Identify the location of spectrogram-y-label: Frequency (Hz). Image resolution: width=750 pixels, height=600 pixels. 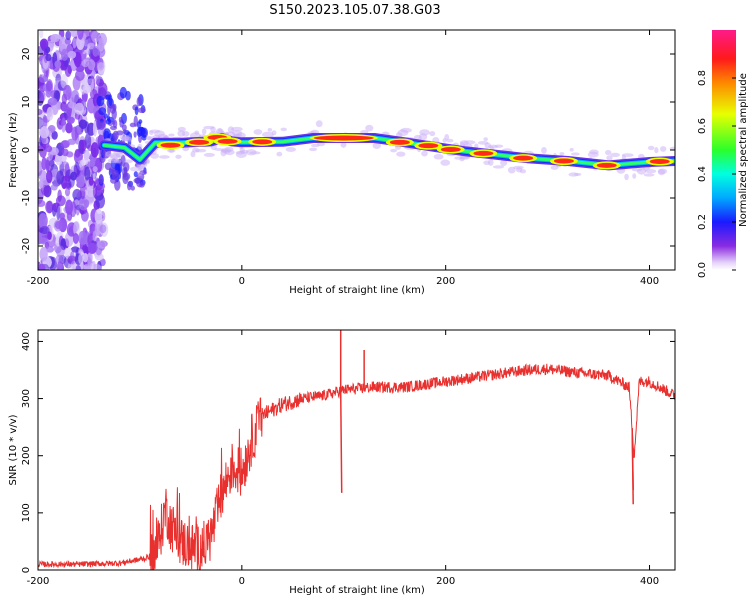
(13, 150).